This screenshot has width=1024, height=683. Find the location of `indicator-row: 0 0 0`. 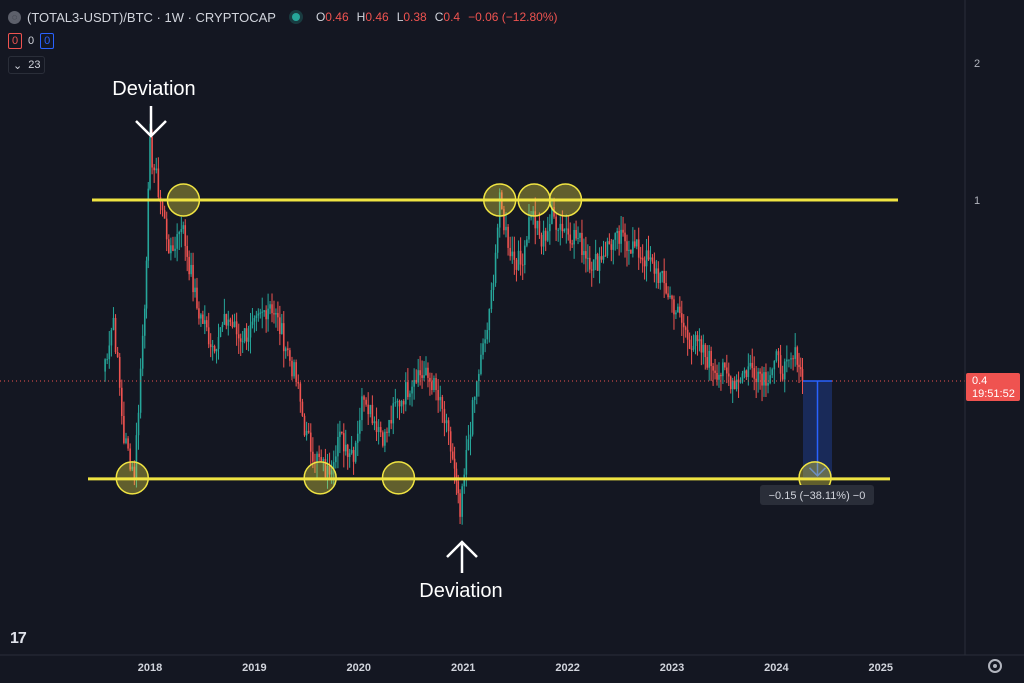

indicator-row: 0 0 0 is located at coordinates (31, 41).